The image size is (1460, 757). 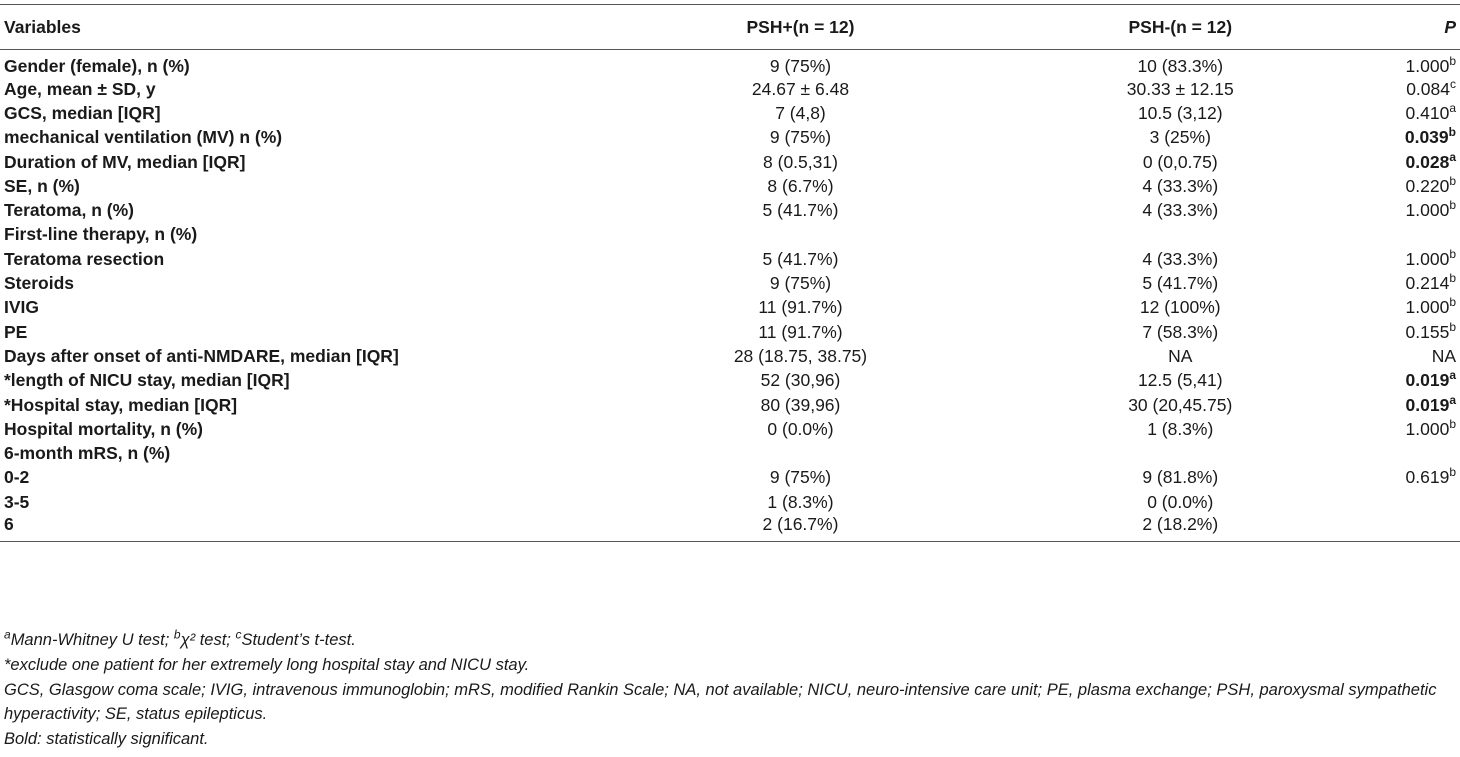 What do you see at coordinates (1180, 161) in the screenshot?
I see `cell-psh-negative: 0 (0,0.75)` at bounding box center [1180, 161].